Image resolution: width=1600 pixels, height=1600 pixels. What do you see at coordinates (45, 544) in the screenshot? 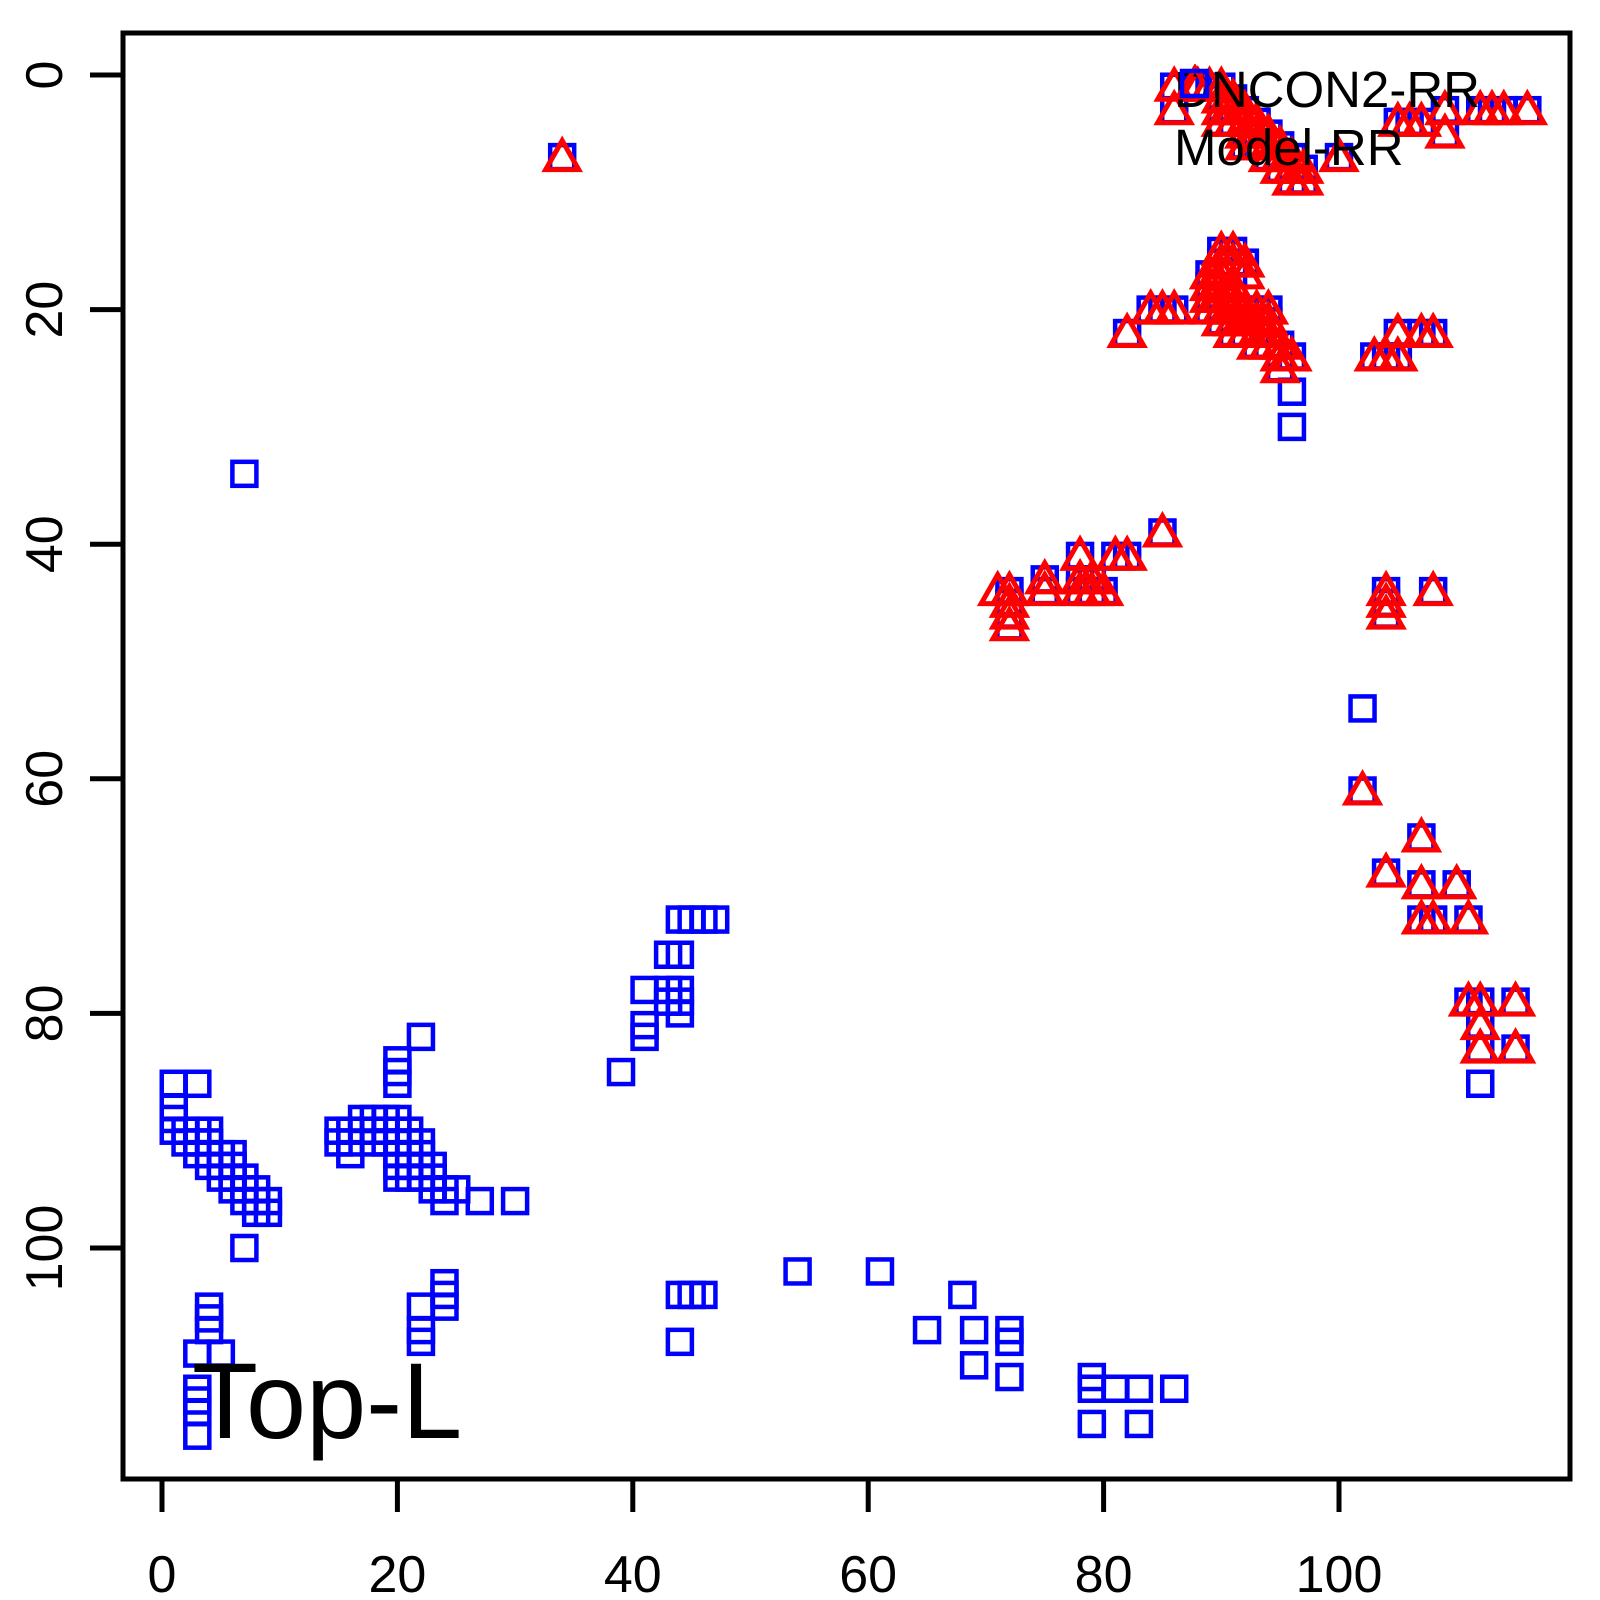
I see `y-tick-label: 40` at bounding box center [45, 544].